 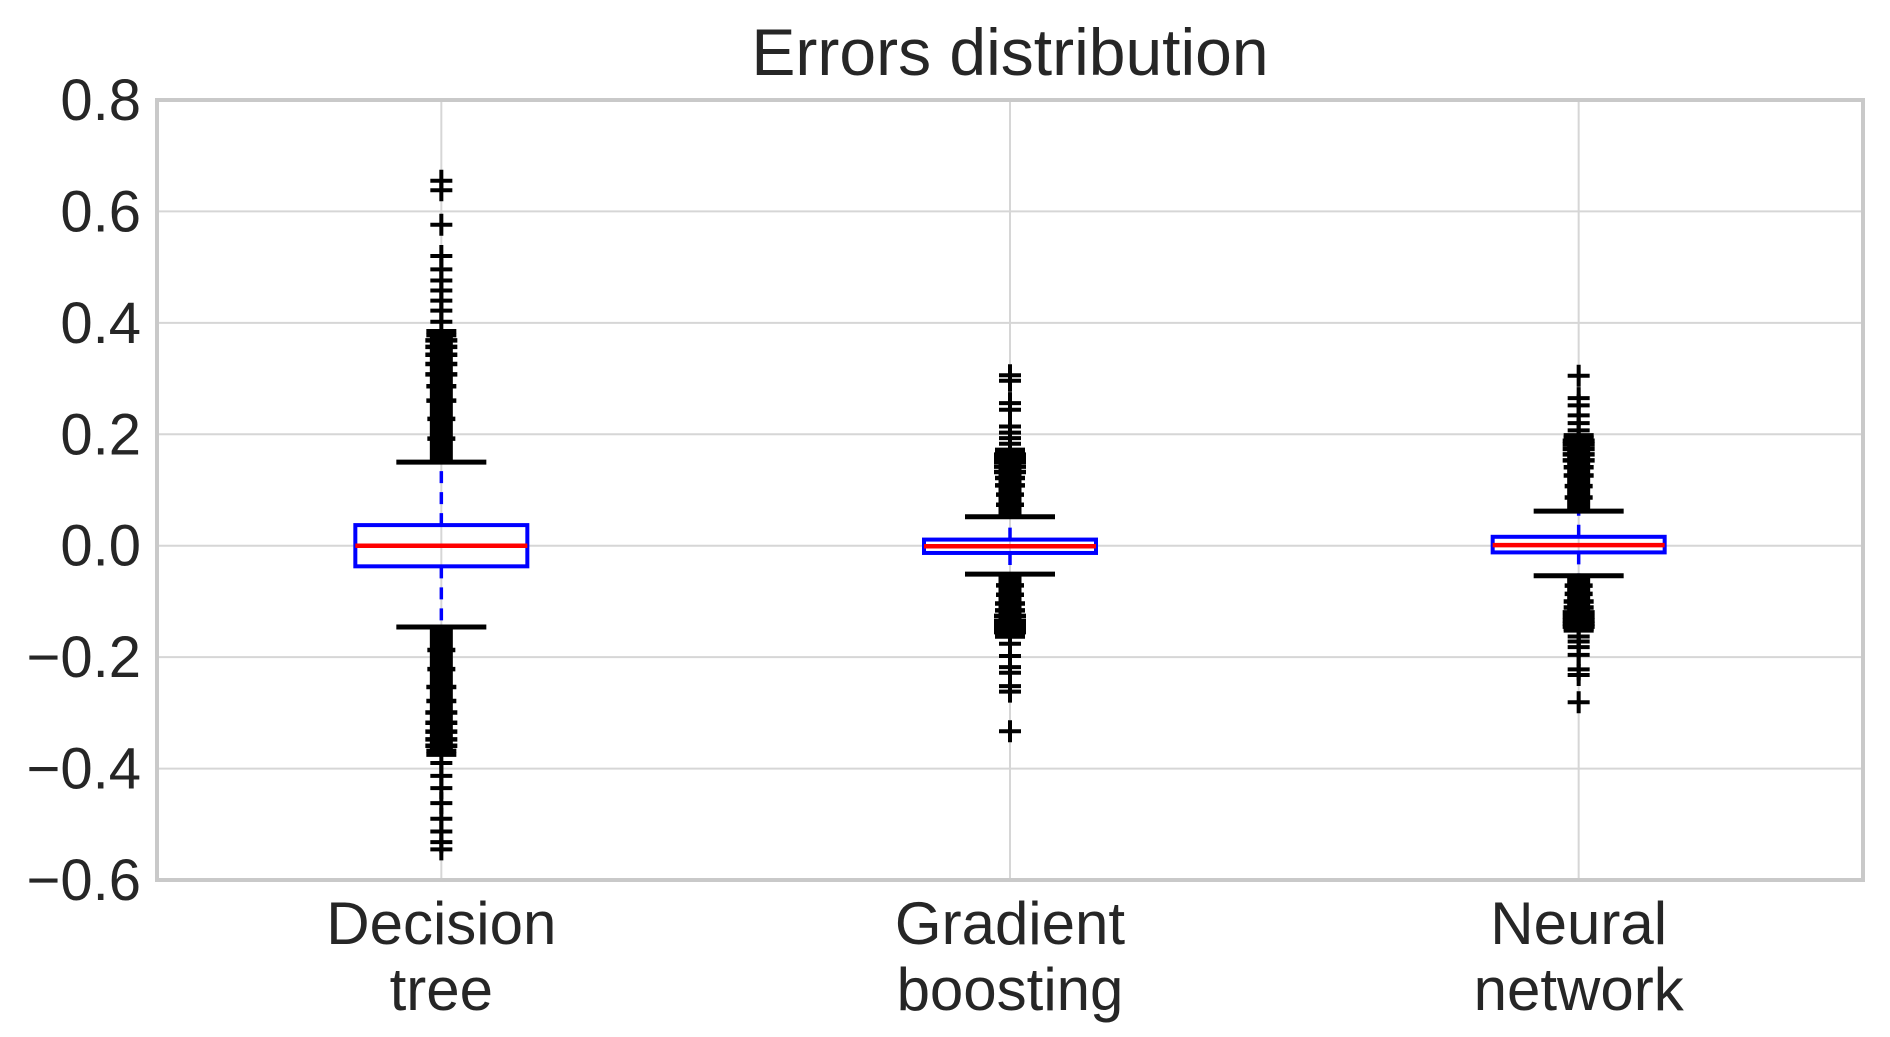 What do you see at coordinates (1010, 989) in the screenshot?
I see `x-category-label-line2: boosting` at bounding box center [1010, 989].